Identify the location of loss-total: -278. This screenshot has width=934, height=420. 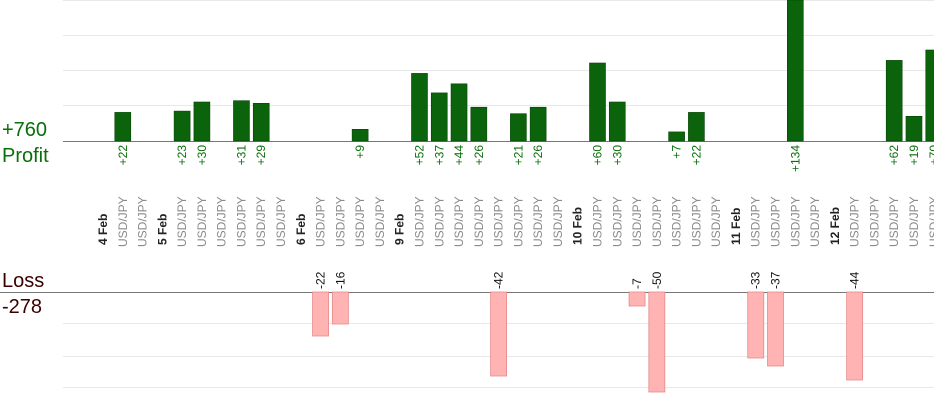
(22, 307).